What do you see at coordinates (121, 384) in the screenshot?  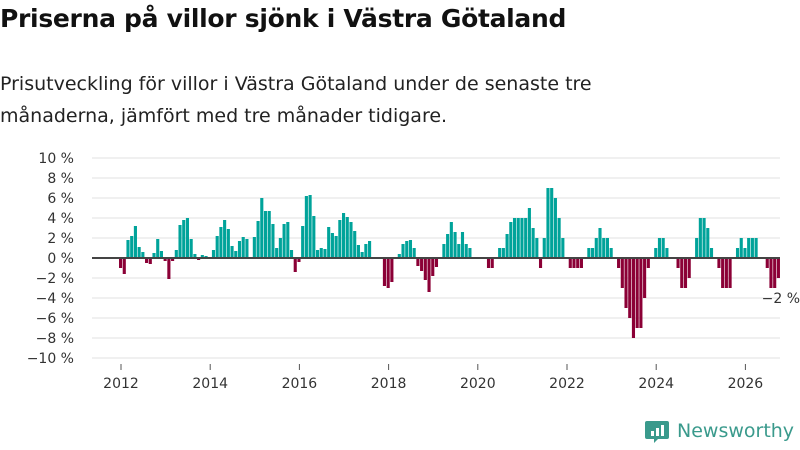 I see `x-tick-label: 2012` at bounding box center [121, 384].